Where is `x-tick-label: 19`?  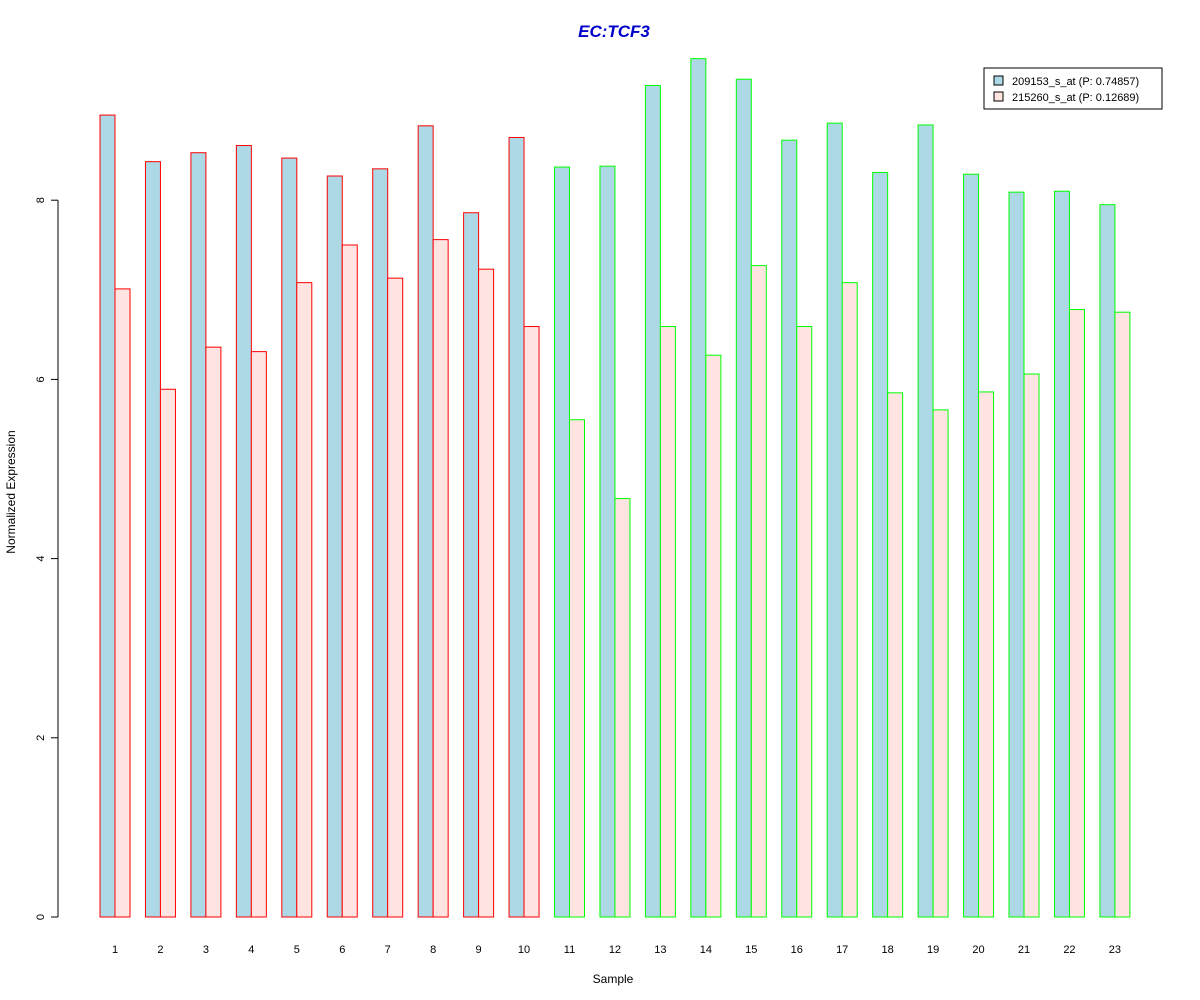
x-tick-label: 19 is located at coordinates (933, 950).